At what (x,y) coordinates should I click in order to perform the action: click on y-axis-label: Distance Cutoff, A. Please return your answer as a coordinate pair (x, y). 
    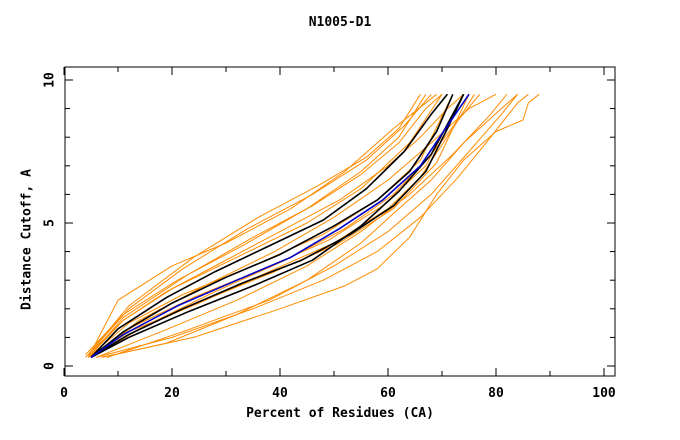
    Looking at the image, I should click on (27, 239).